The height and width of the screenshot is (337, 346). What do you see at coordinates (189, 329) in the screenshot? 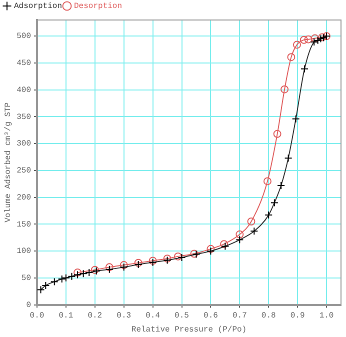
I see `x-axis-title: Relative Pressure (P/Po)` at bounding box center [189, 329].